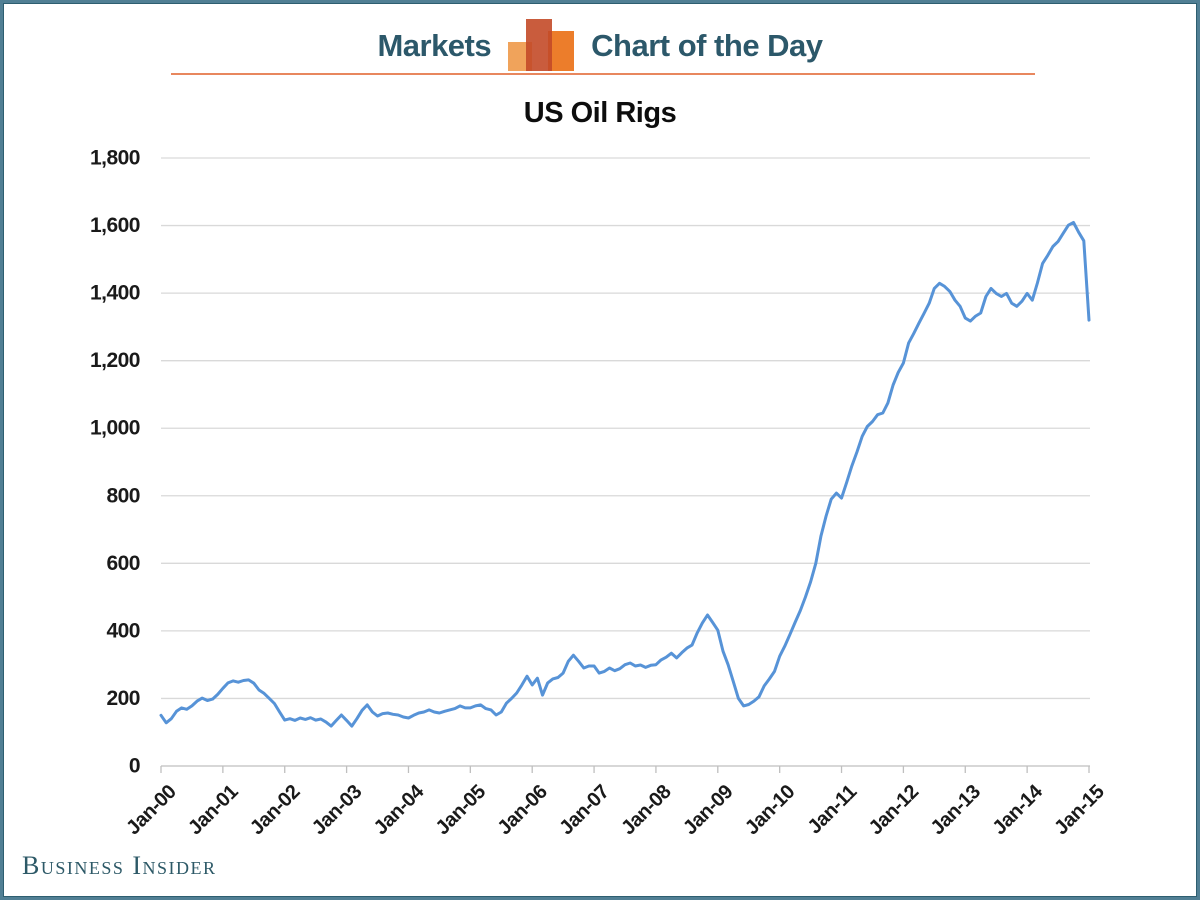  What do you see at coordinates (123, 563) in the screenshot?
I see `y-tick-label: 600` at bounding box center [123, 563].